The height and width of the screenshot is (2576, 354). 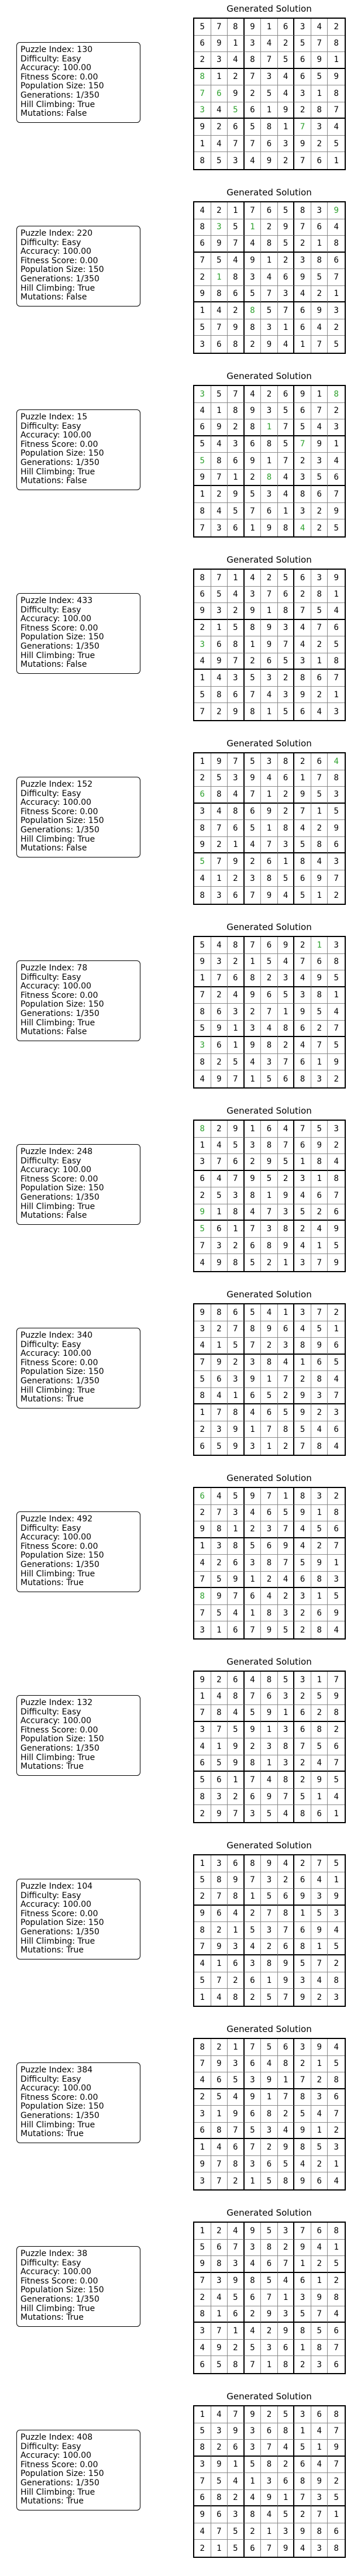 I want to click on sudoku-cell-generated: 1, so click(x=319, y=945).